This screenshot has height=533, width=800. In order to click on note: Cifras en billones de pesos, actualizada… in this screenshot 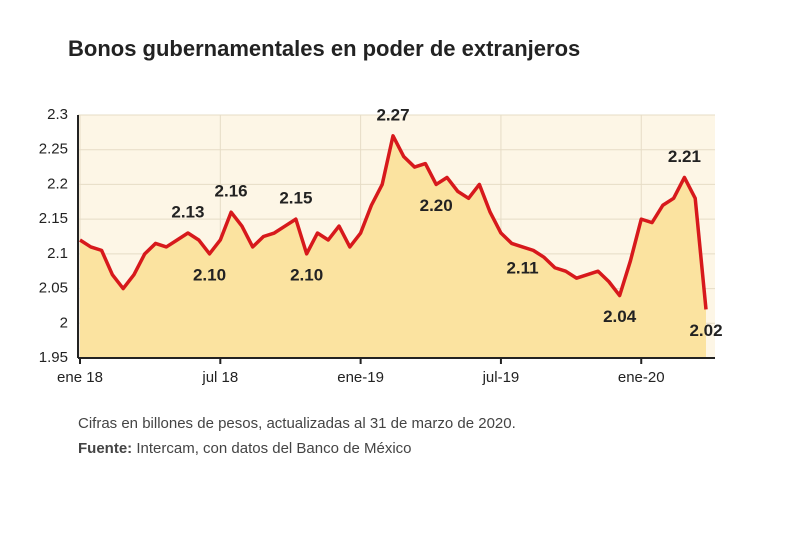, I will do `click(297, 423)`.